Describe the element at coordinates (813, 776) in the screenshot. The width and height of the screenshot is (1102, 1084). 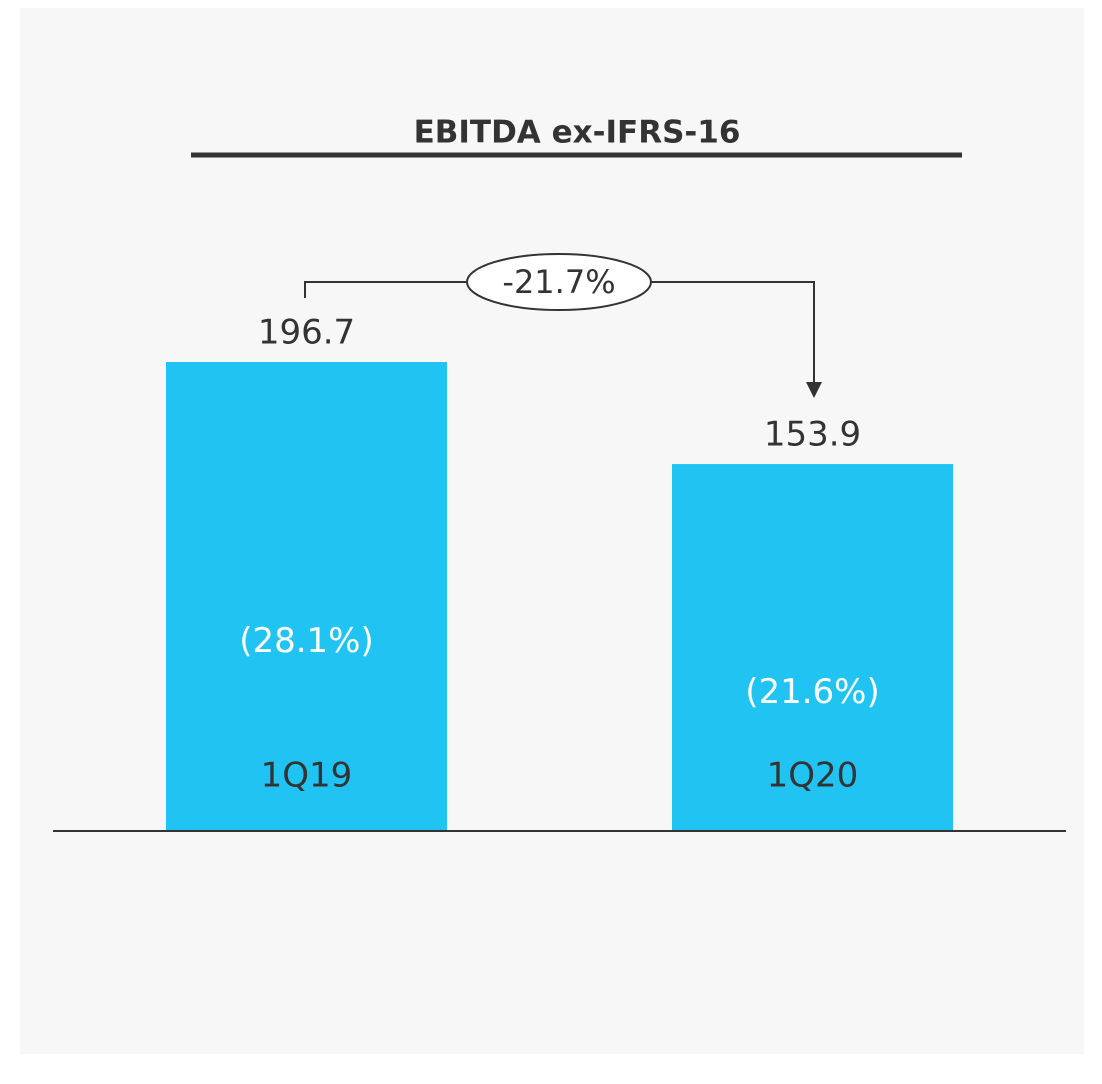
I see `x-tick-label: 1Q20` at that location.